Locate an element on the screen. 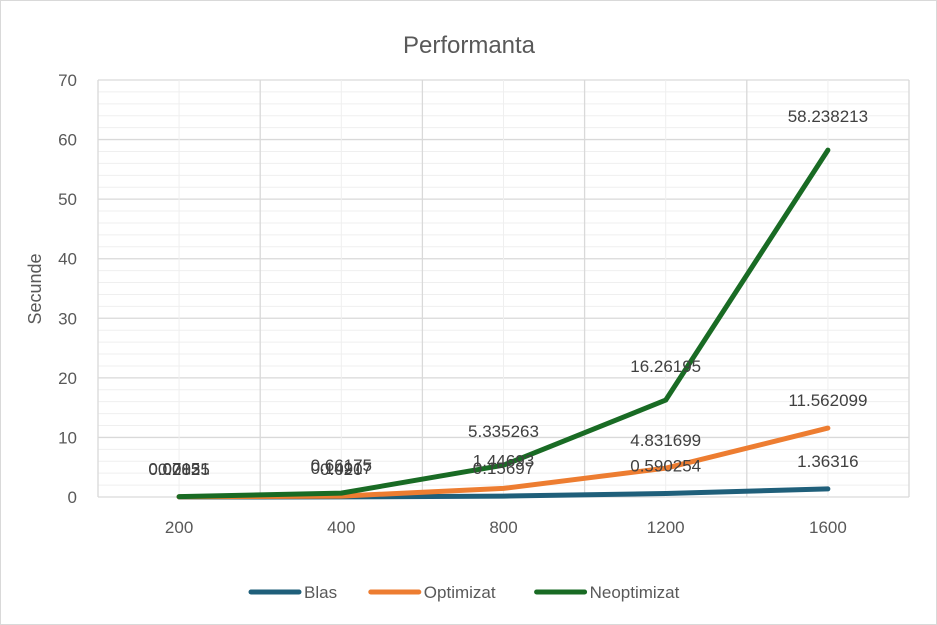  data-label: 0.02835 is located at coordinates (178, 469).